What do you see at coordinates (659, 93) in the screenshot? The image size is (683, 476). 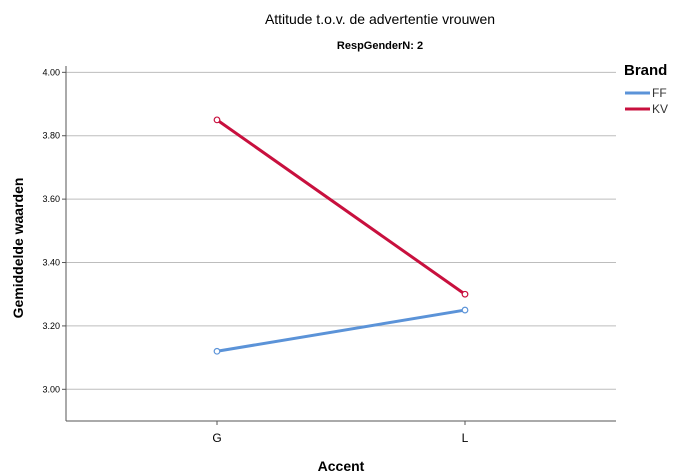 I see `legend-label: FF` at bounding box center [659, 93].